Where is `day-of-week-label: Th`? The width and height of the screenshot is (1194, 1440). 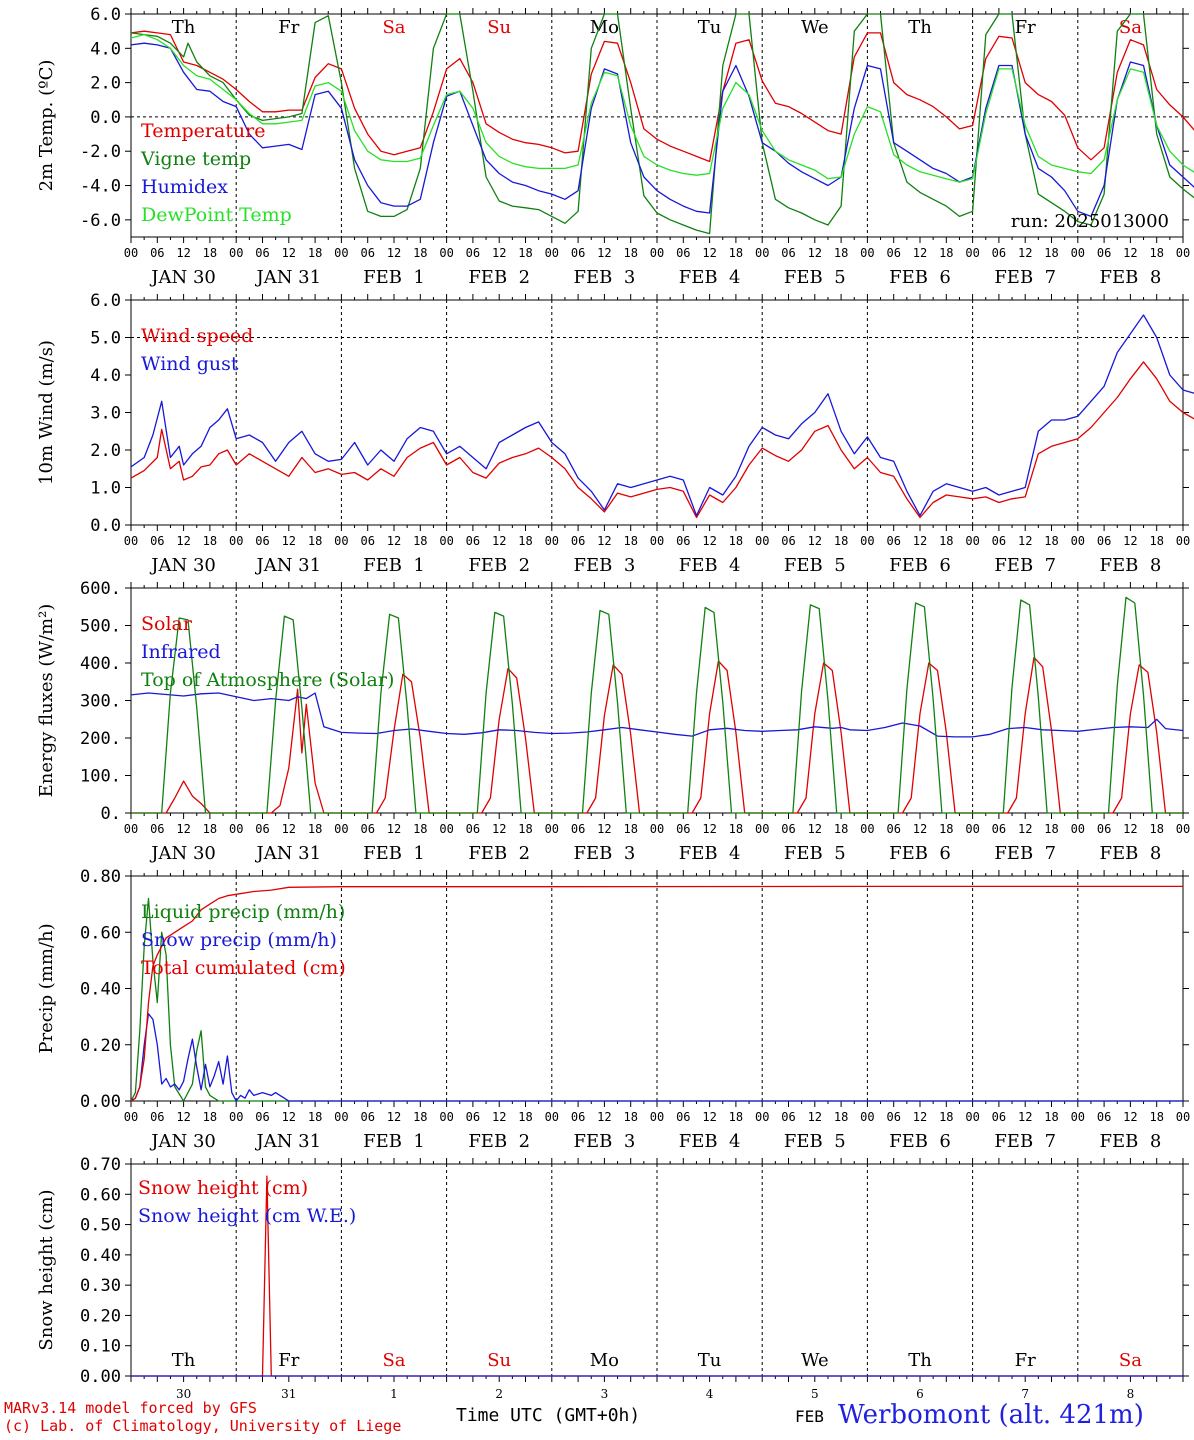
day-of-week-label: Th is located at coordinates (920, 1360).